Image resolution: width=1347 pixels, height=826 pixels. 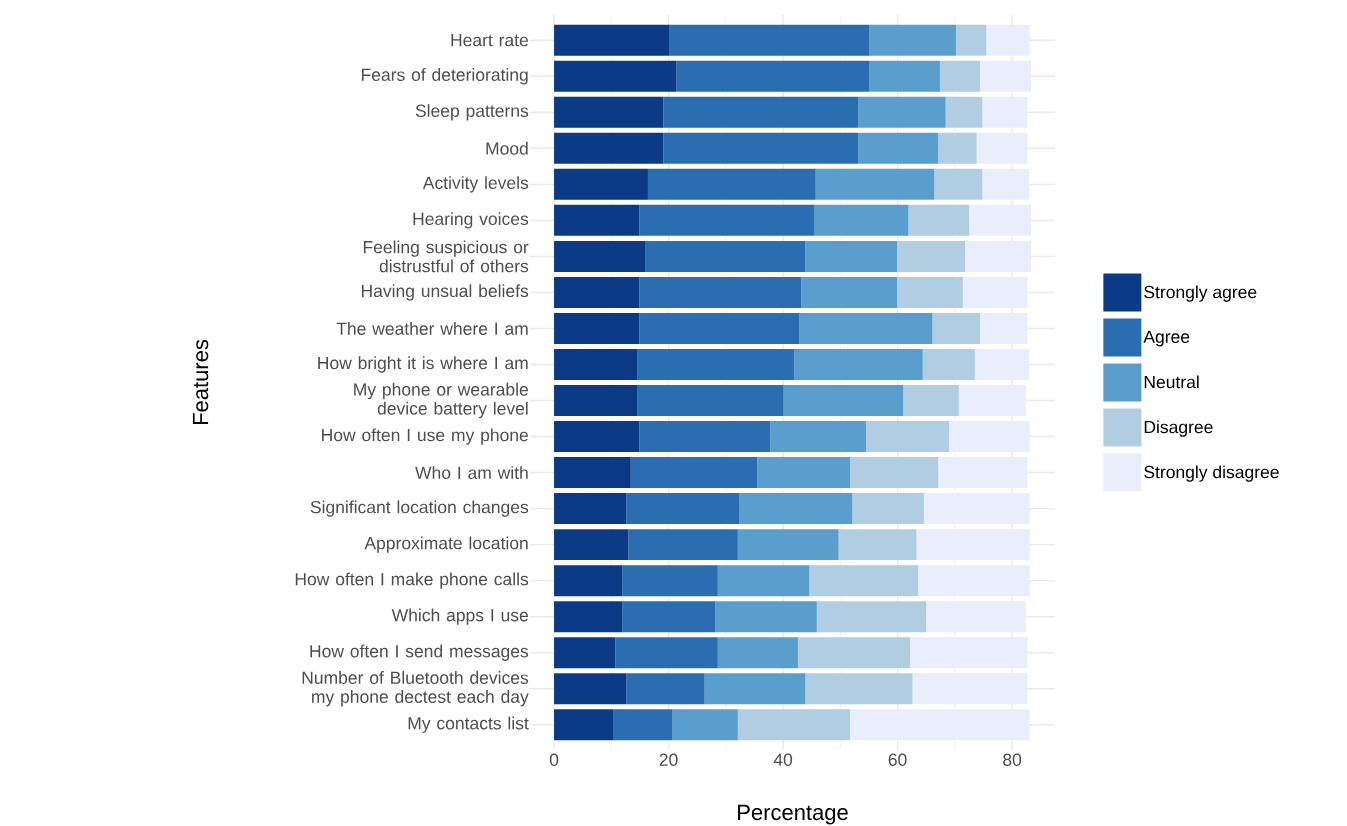 I want to click on y-tick-label: My phone or wearable device battery level, so click(x=441, y=400).